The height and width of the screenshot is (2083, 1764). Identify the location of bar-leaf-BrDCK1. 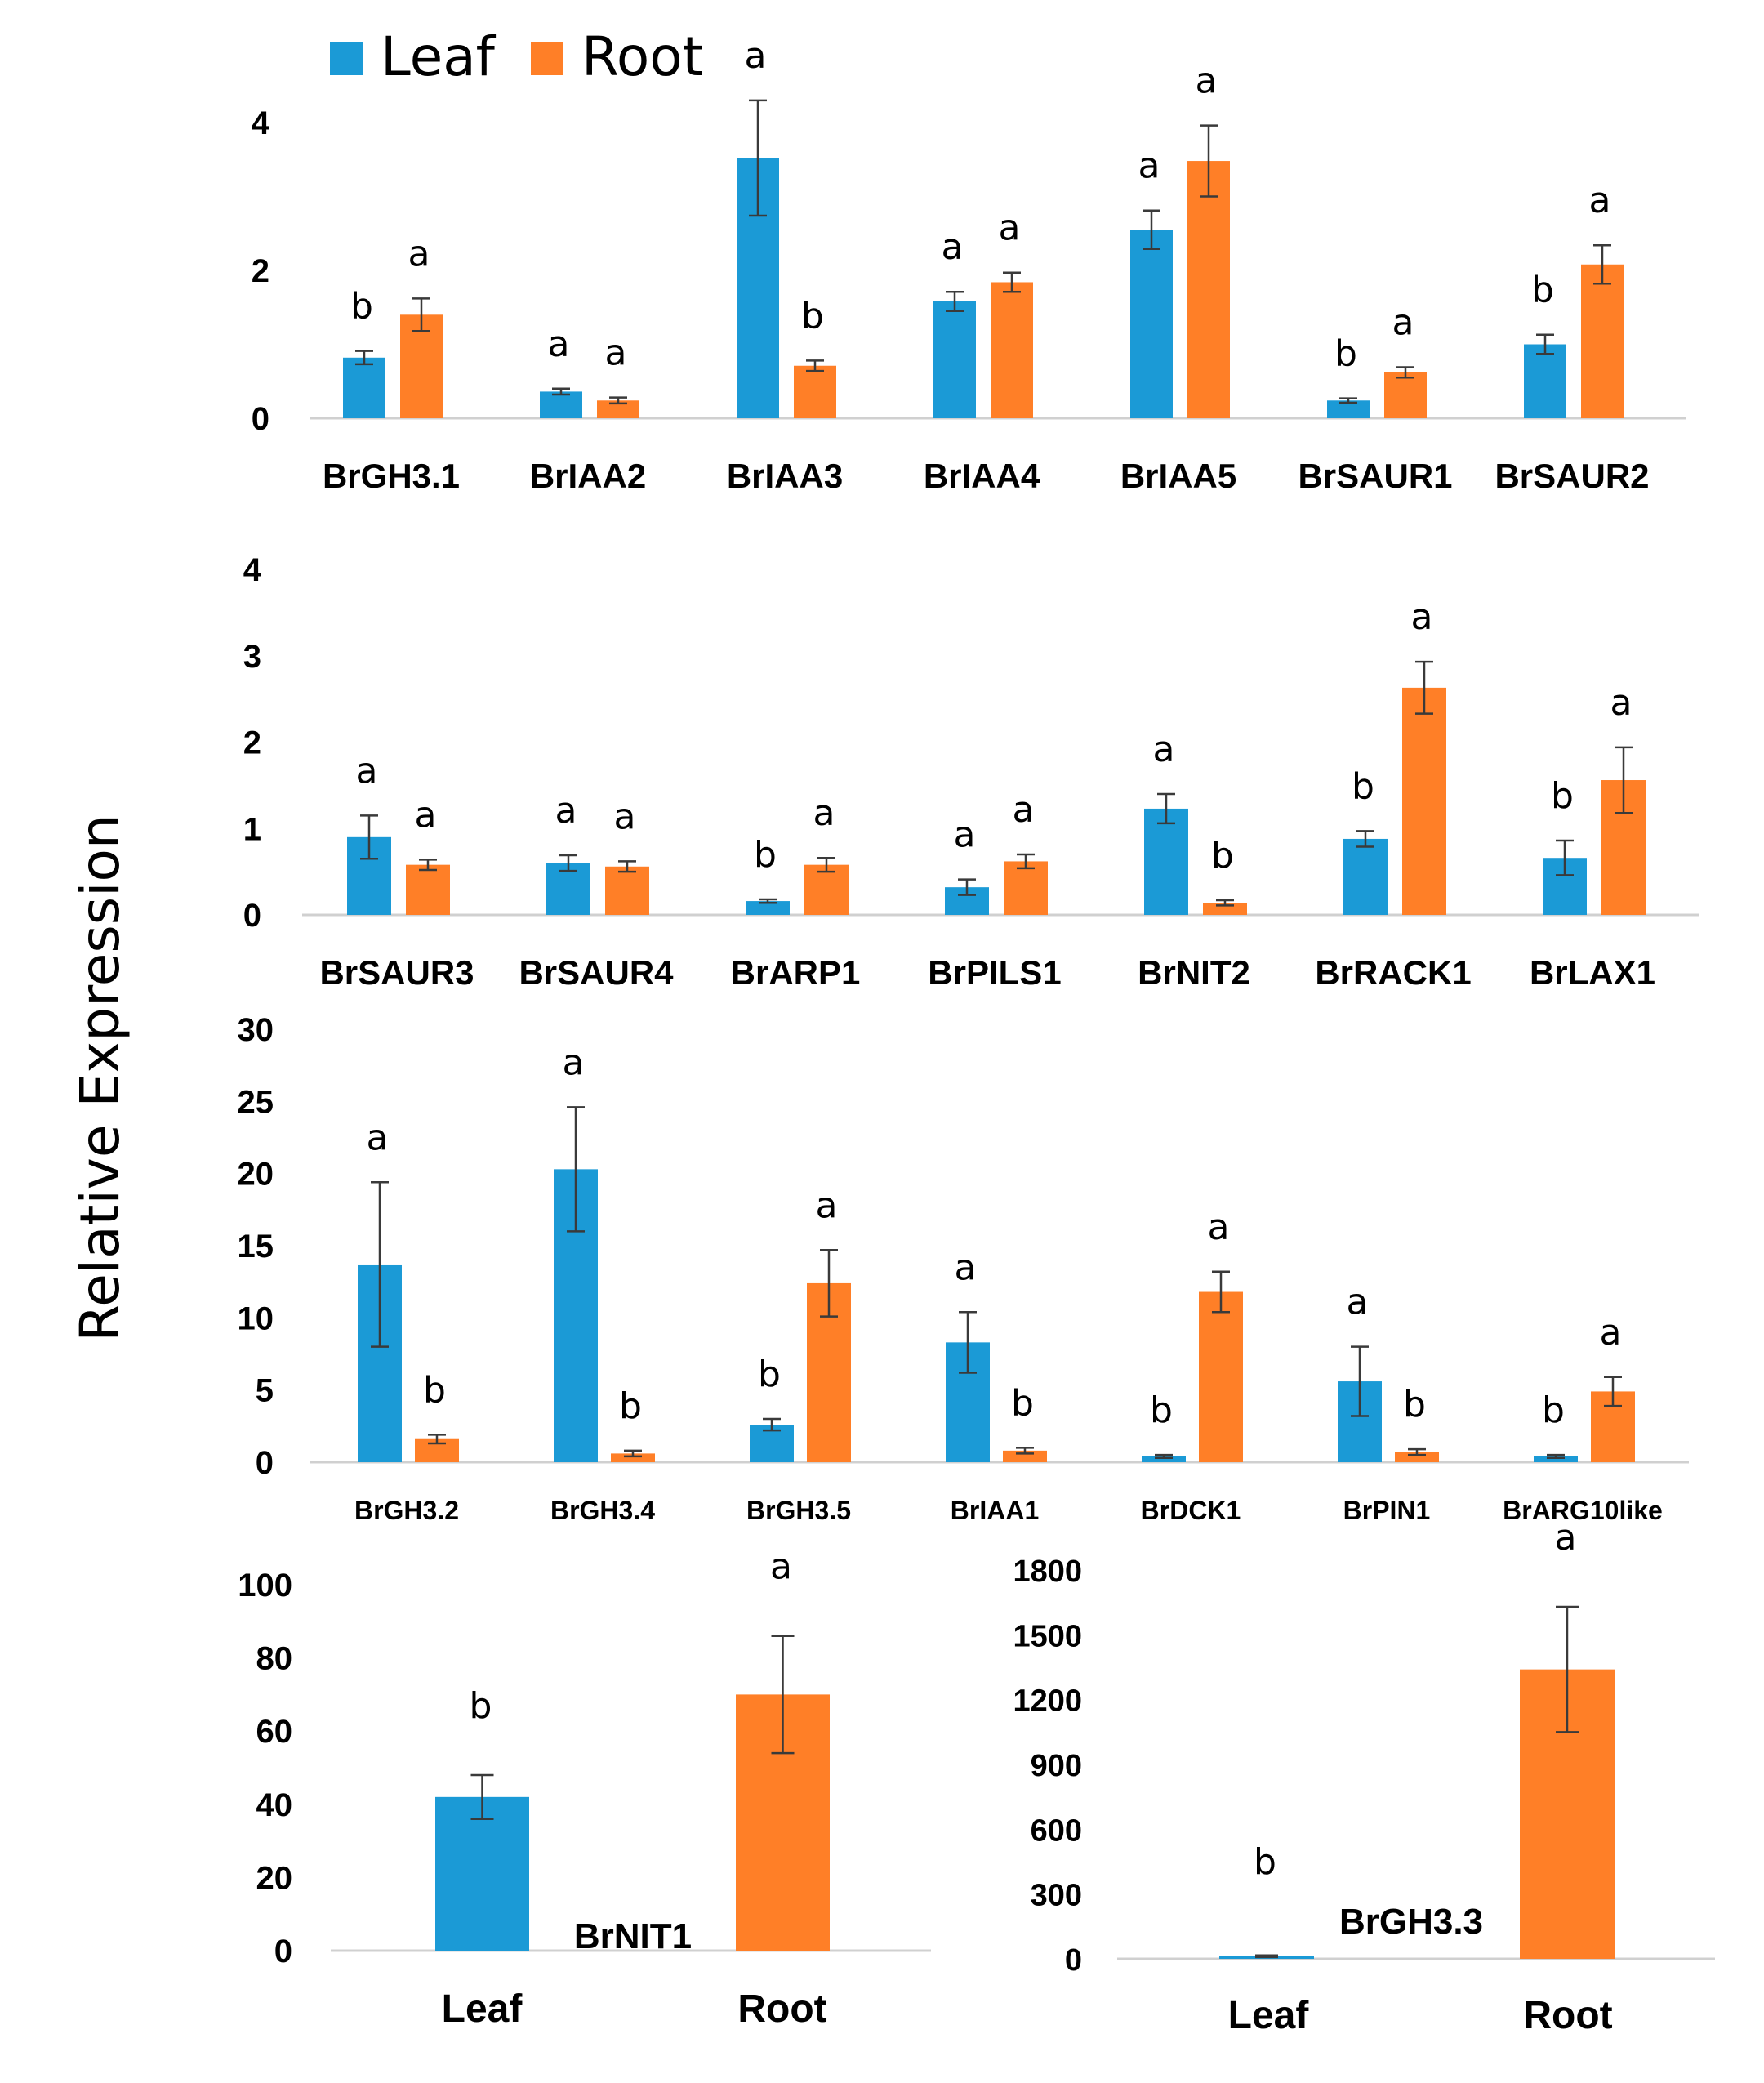
(1164, 1459).